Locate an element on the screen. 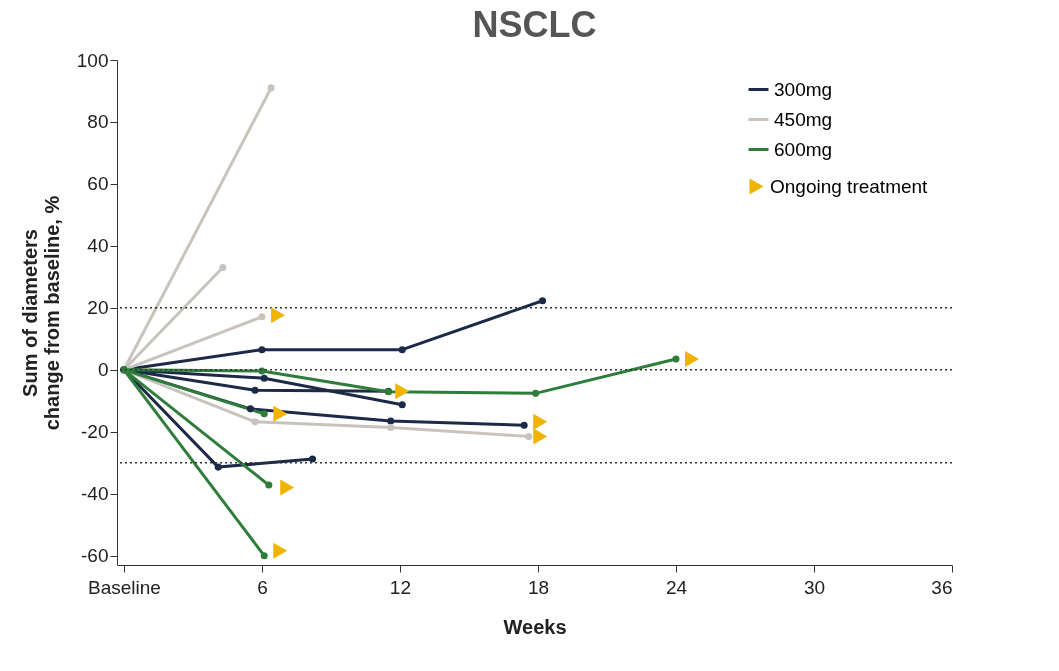  y-tick-label: 60 is located at coordinates (98, 184).